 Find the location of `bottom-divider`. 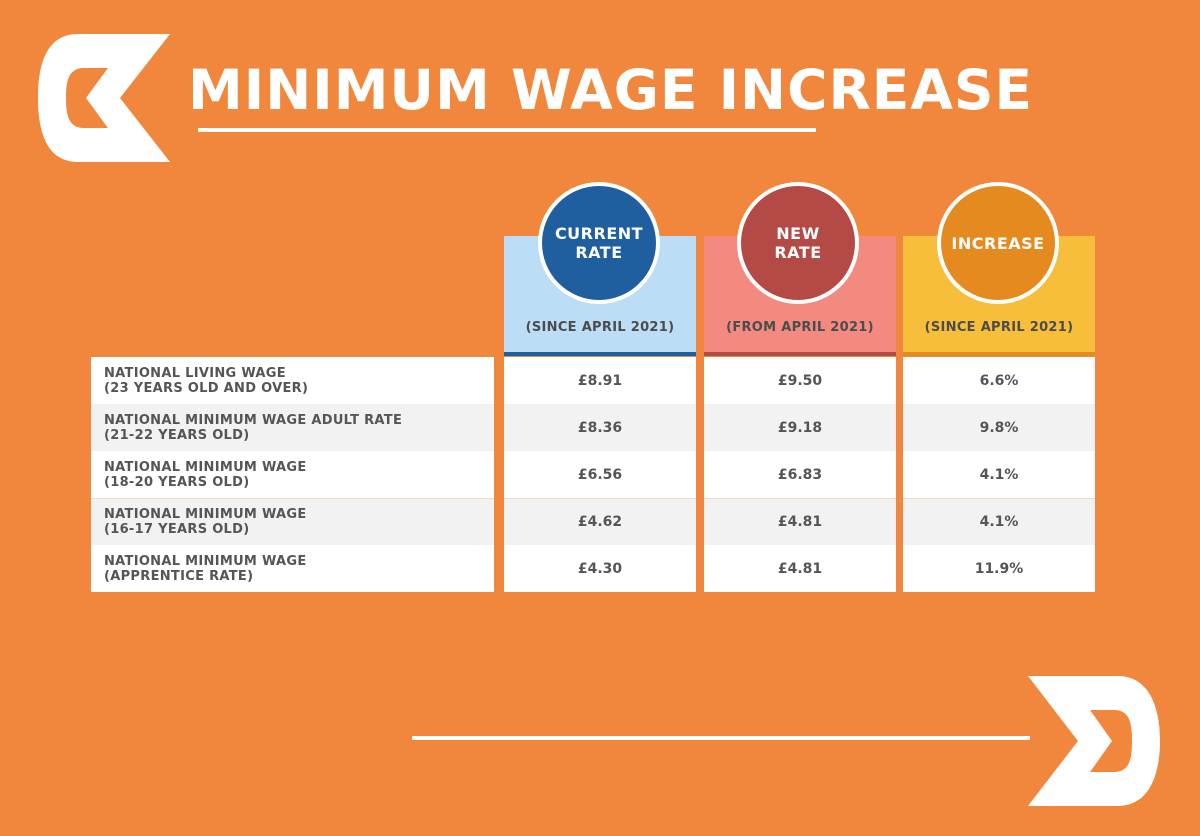

bottom-divider is located at coordinates (721, 738).